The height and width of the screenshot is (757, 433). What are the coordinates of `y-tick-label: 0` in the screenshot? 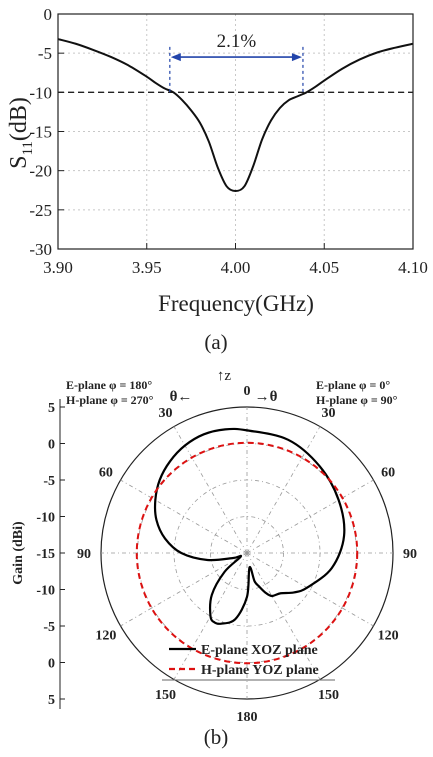 It's located at (48, 14).